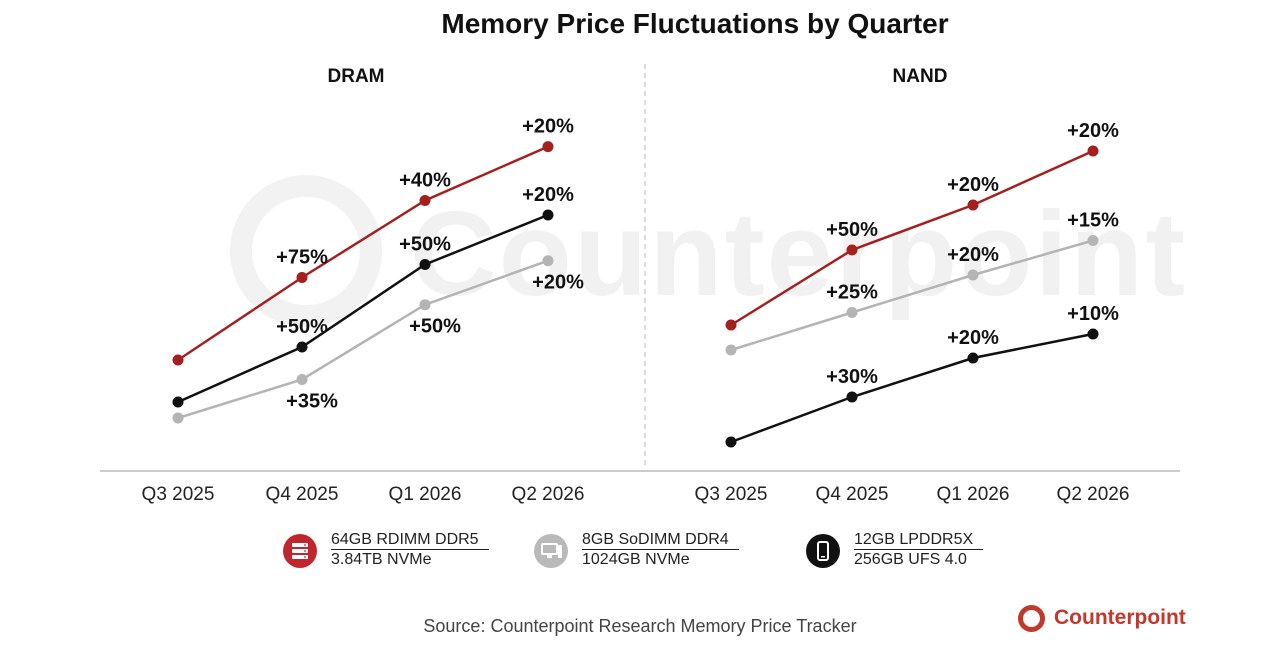  What do you see at coordinates (425, 181) in the screenshot?
I see `data-label-rdimm: +40%` at bounding box center [425, 181].